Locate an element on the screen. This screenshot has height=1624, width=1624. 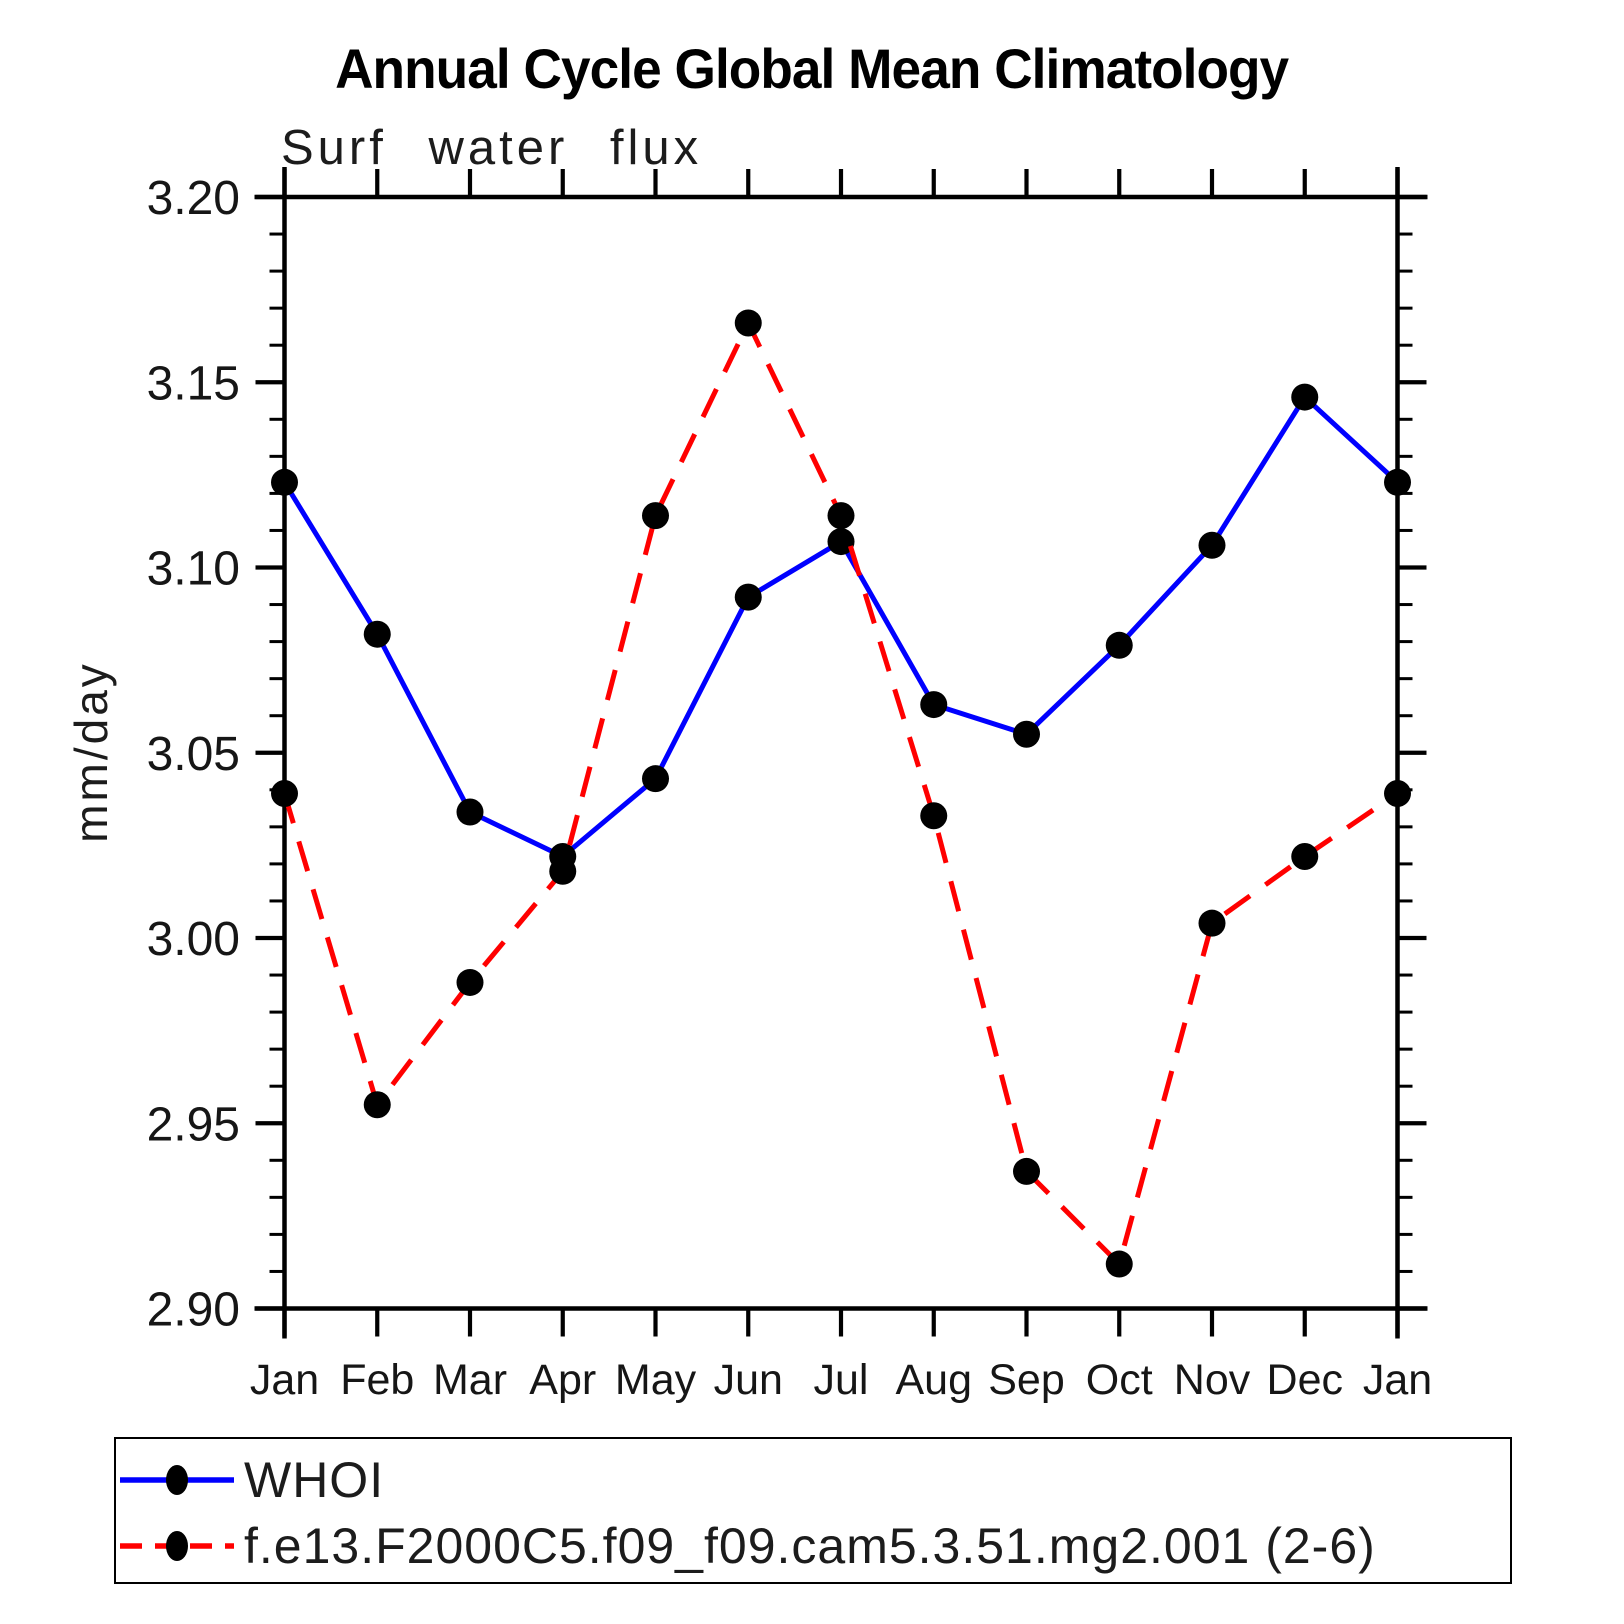
legend-label-whoi: WHOI is located at coordinates (314, 1480).